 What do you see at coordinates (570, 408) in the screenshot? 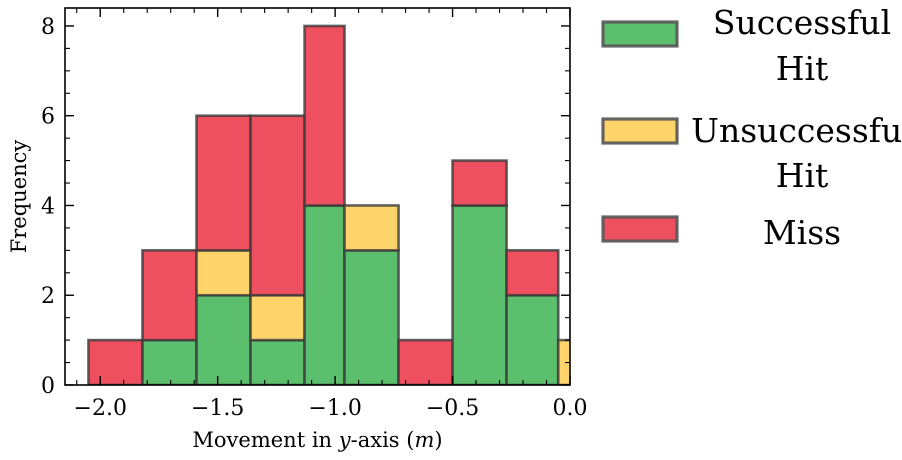
I see `x-tick-label: 0.0` at bounding box center [570, 408].